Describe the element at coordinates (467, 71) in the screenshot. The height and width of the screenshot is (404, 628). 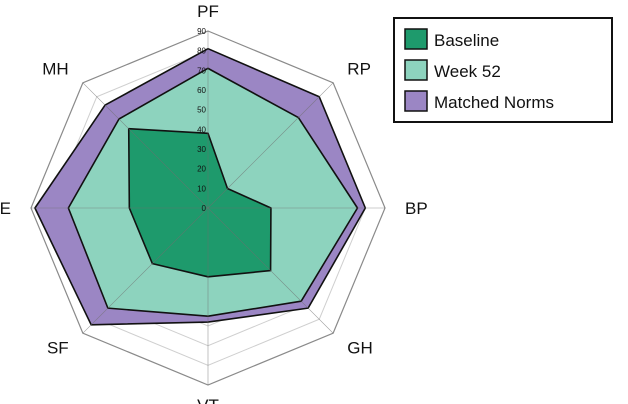
I see `legend-label-week-52: Week 52` at that location.